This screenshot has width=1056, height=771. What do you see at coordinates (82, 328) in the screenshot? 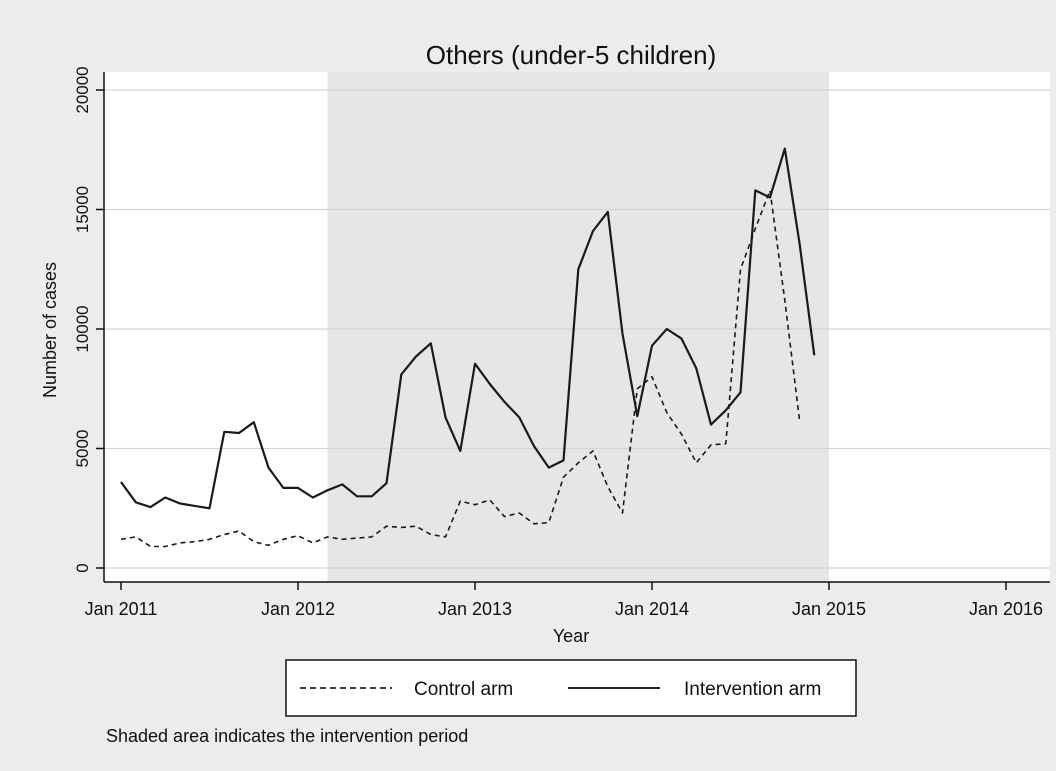
I see `y-tick-label: 10000` at bounding box center [82, 328].